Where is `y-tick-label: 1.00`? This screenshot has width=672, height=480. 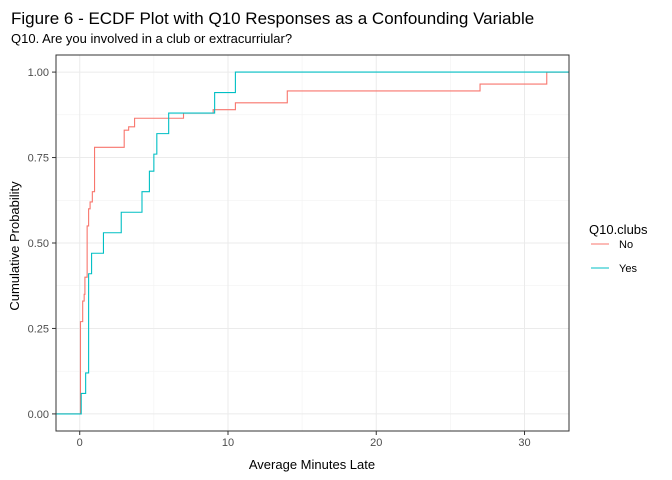
y-tick-label: 1.00 is located at coordinates (38, 73).